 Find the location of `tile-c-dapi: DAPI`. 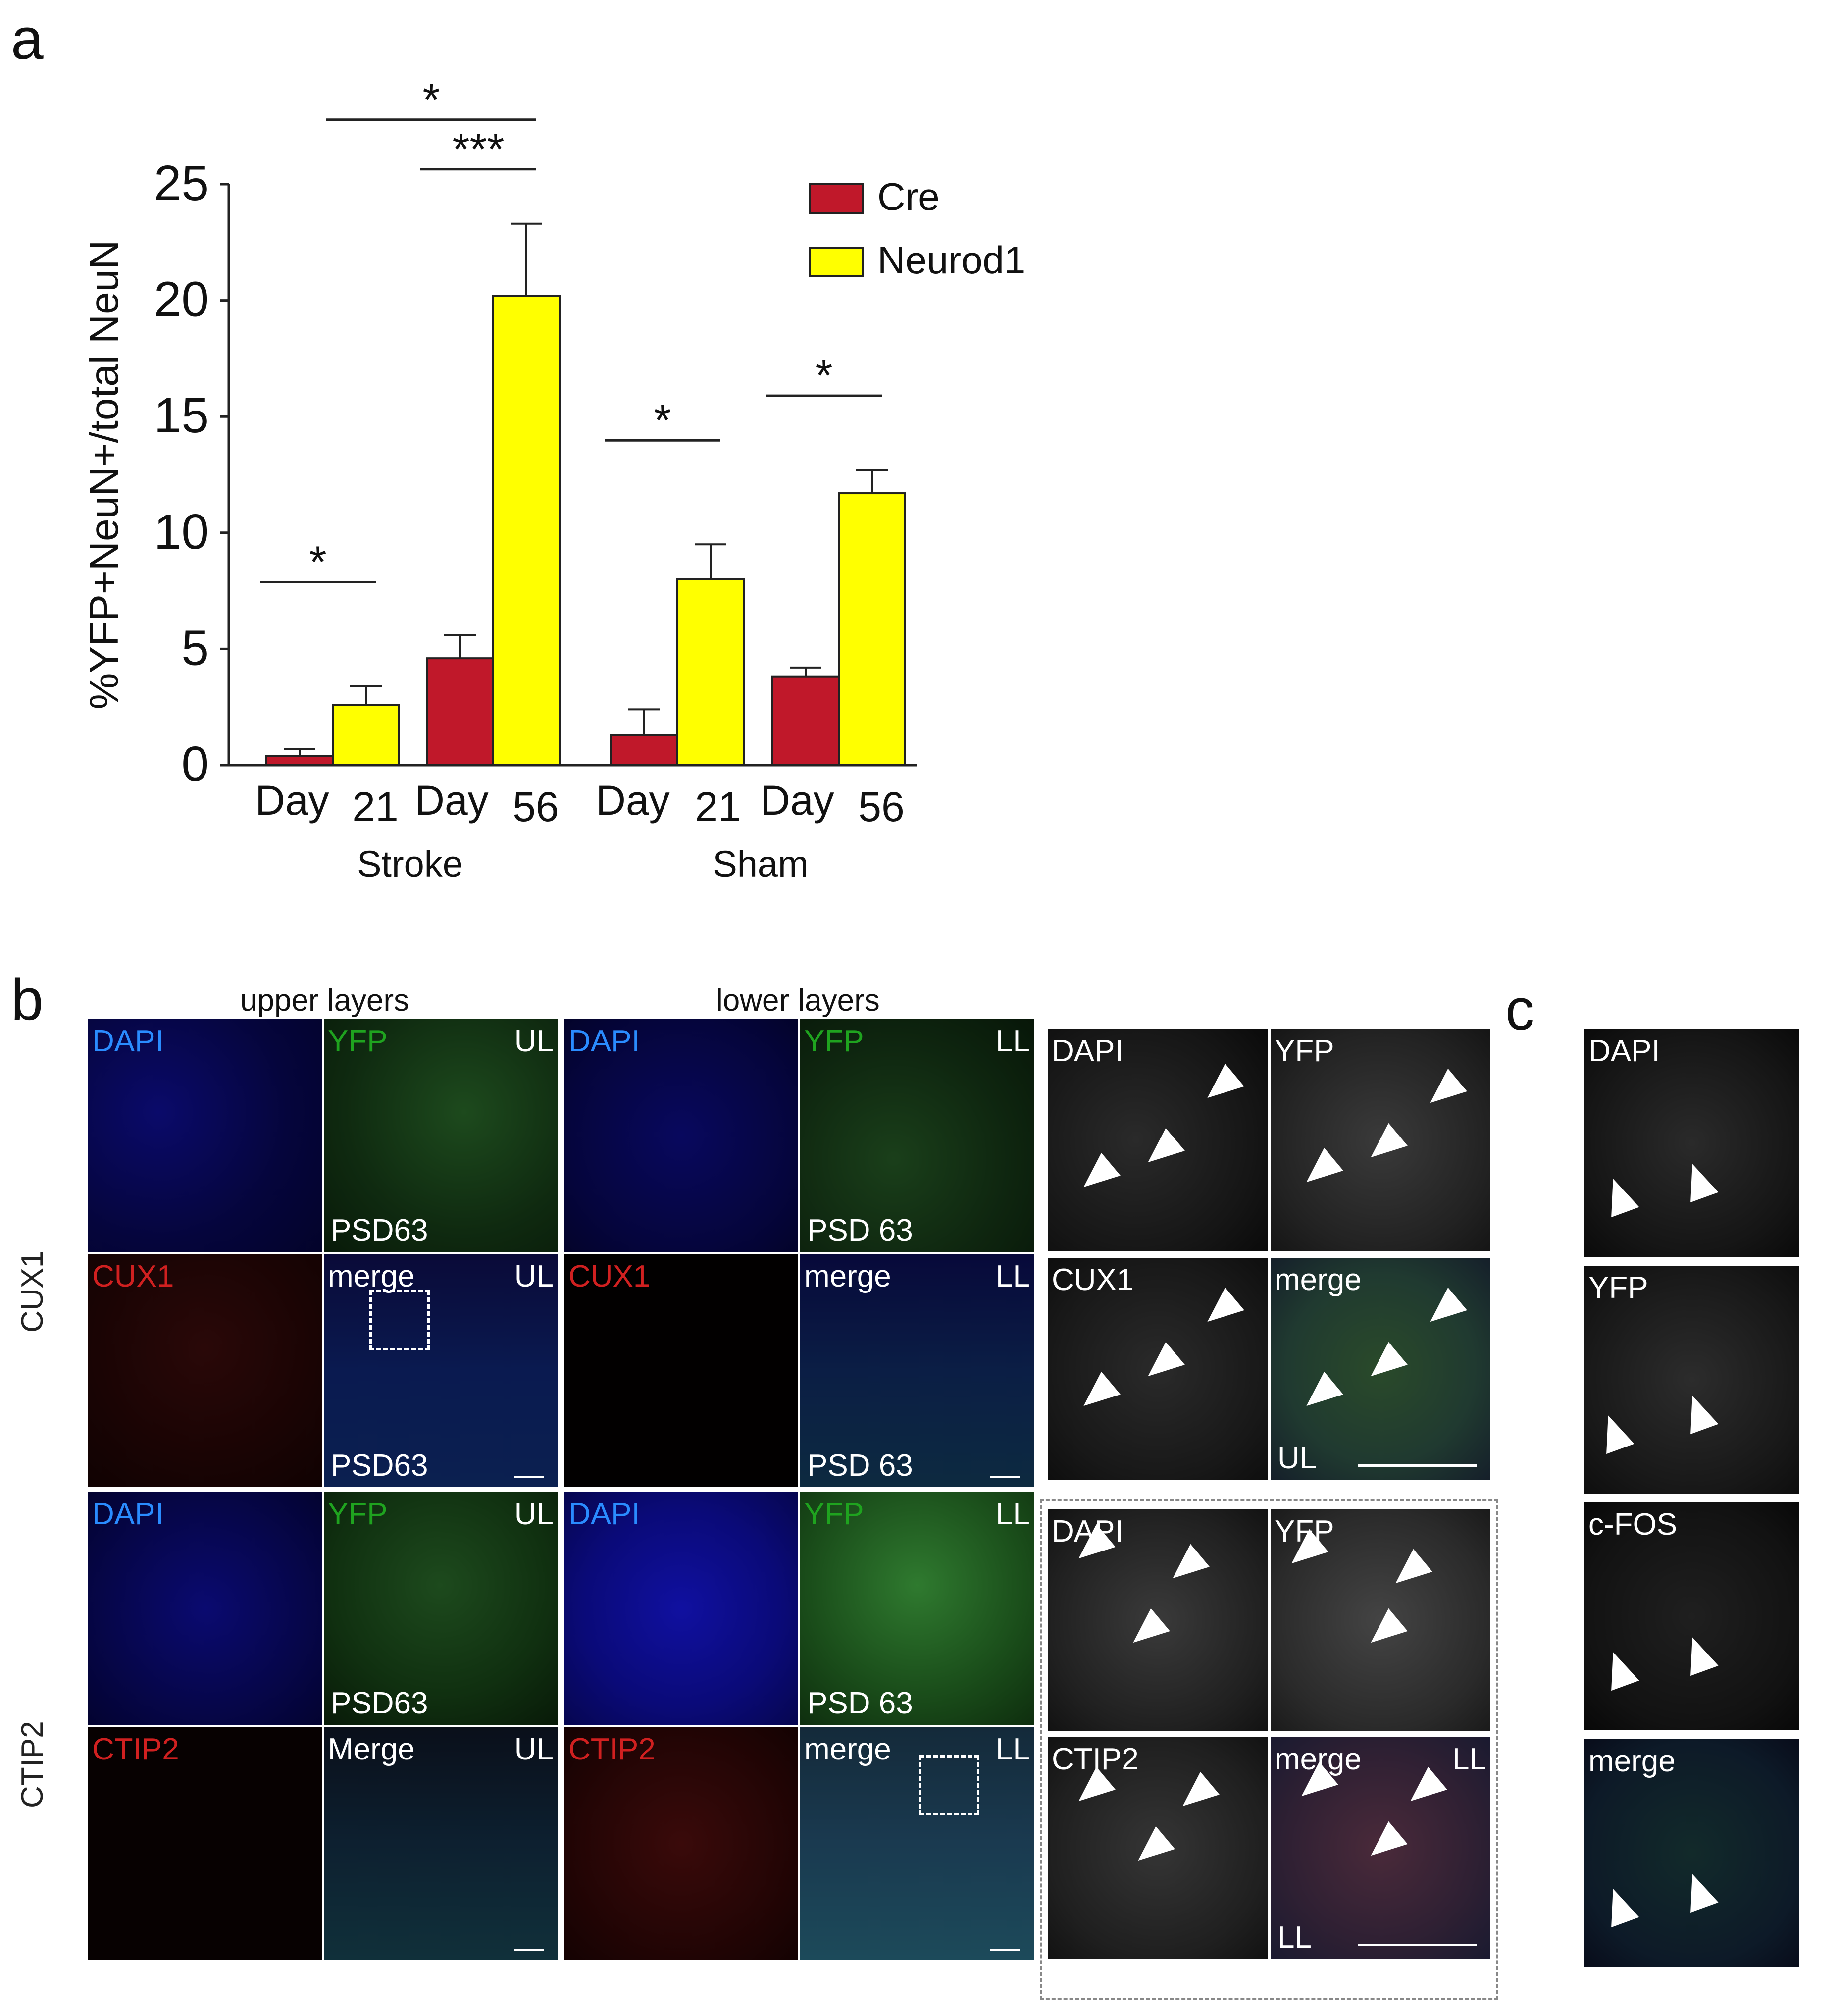

tile-c-dapi: DAPI is located at coordinates (1692, 1143).